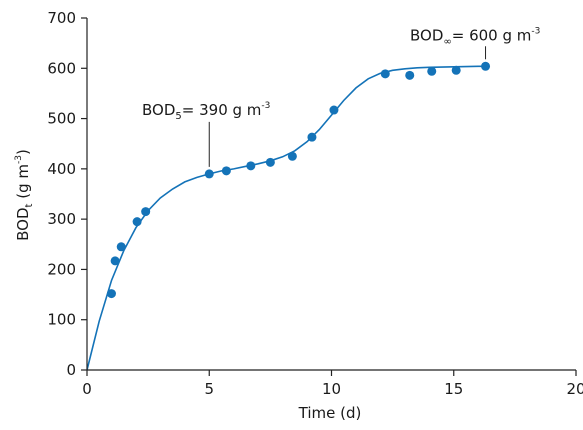 Image resolution: width=583 pixels, height=430 pixels. I want to click on x-axis-ticks: 0 5 10 15 20, so click(332, 384).